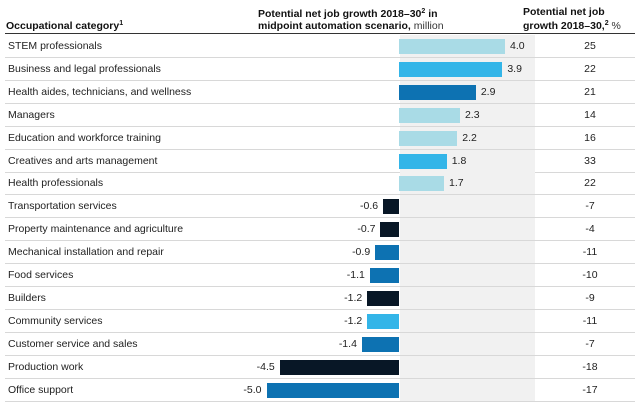  What do you see at coordinates (320, 115) in the screenshot?
I see `chart-row: Managers 2.3 14` at bounding box center [320, 115].